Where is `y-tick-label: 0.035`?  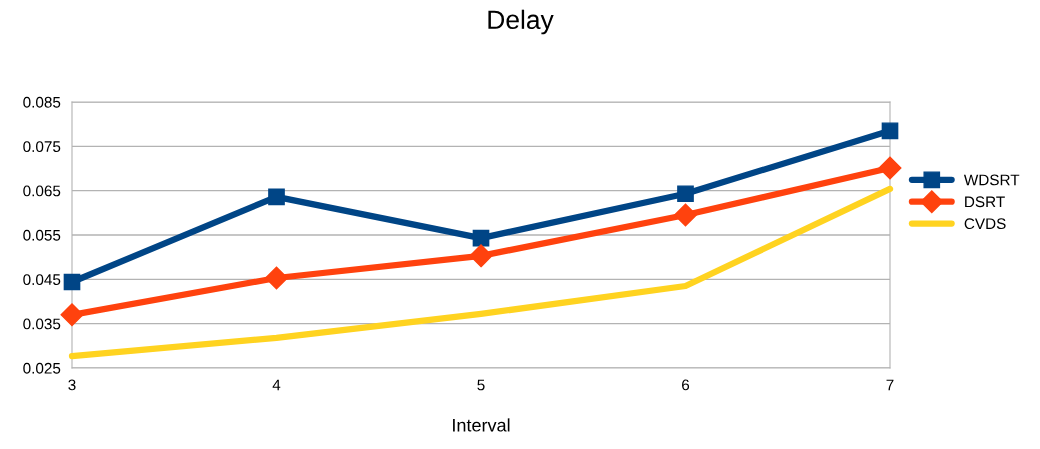 y-tick-label: 0.035 is located at coordinates (42, 324).